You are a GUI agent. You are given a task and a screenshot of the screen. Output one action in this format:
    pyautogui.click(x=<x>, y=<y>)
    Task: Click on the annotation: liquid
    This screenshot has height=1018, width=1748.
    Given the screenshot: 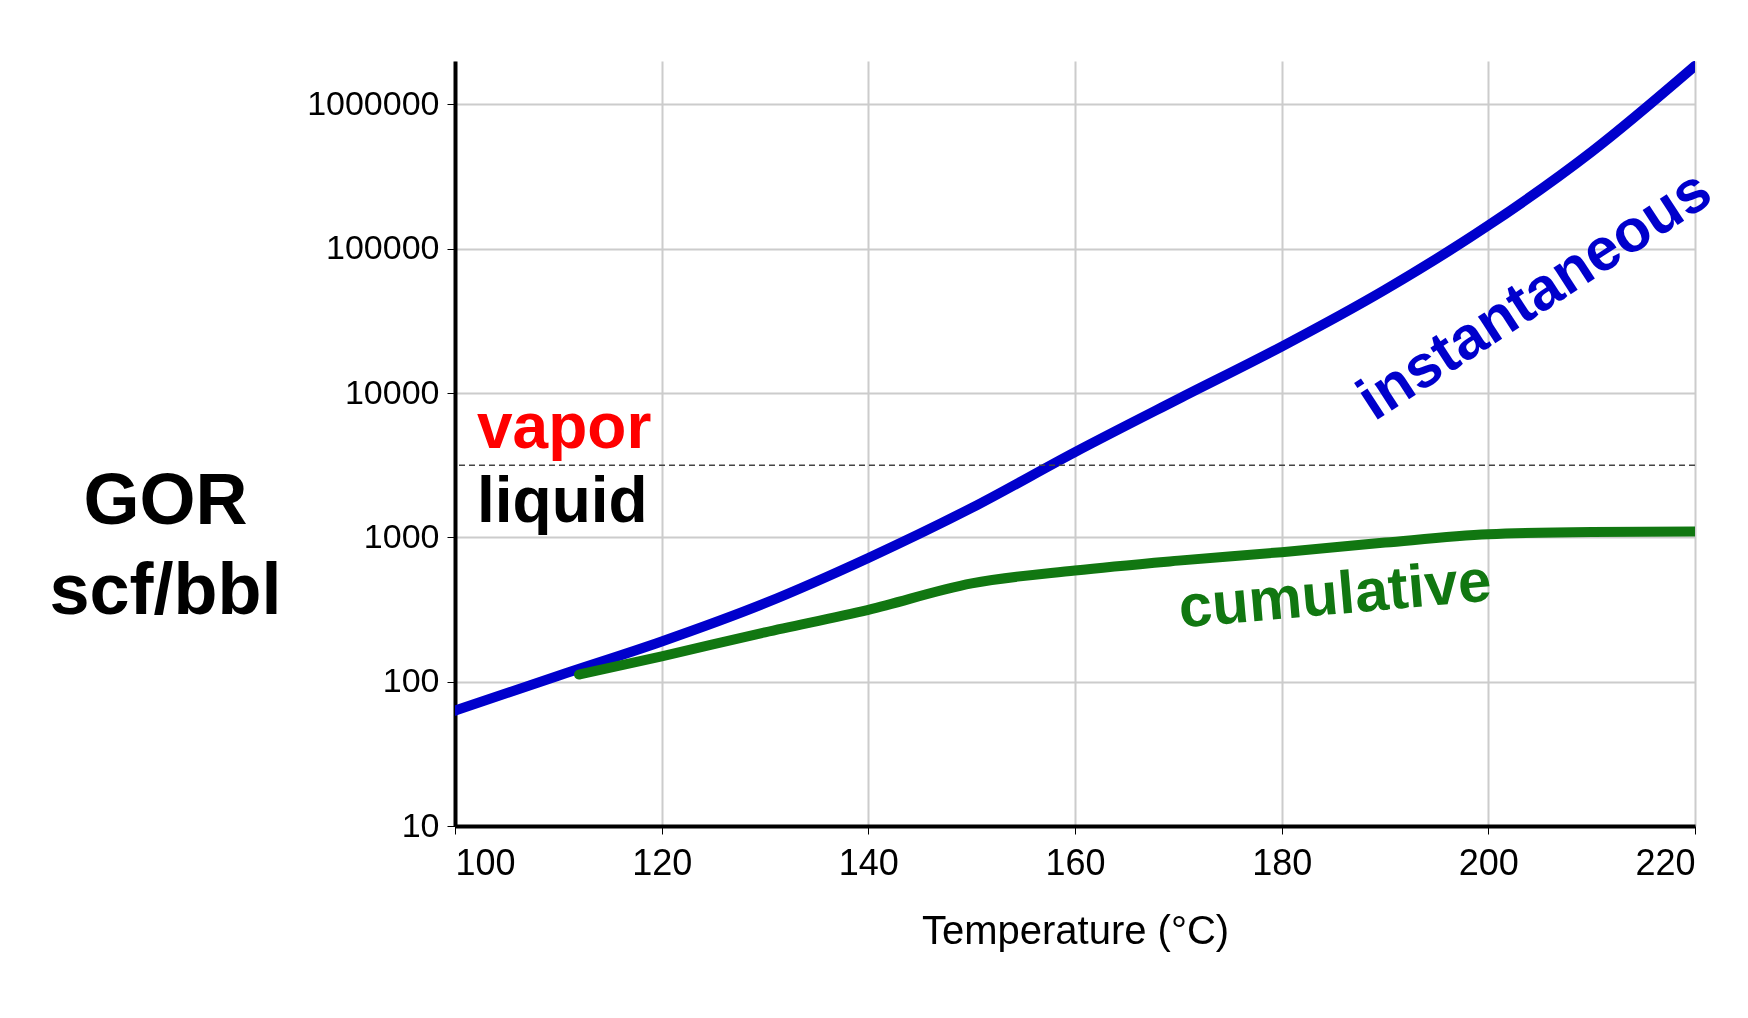 What is the action you would take?
    pyautogui.click(x=562, y=500)
    